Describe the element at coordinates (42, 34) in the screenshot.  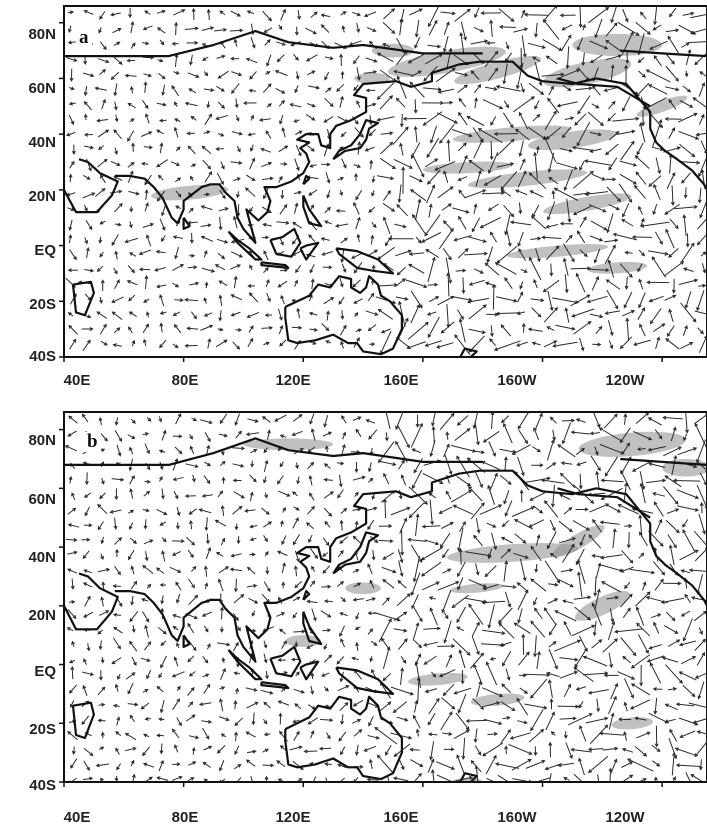
I see `lat-label-80N: 80N` at that location.